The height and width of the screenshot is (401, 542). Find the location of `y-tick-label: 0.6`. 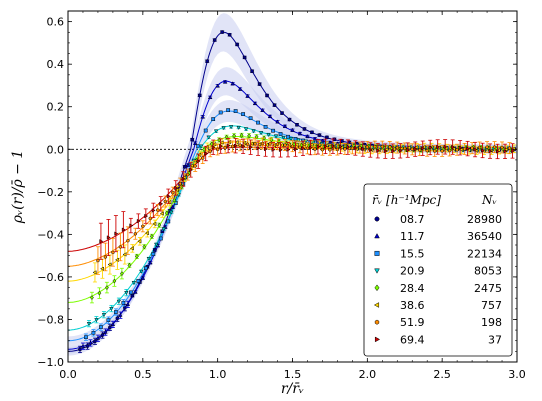

y-tick-label: 0.6 is located at coordinates (56, 22).